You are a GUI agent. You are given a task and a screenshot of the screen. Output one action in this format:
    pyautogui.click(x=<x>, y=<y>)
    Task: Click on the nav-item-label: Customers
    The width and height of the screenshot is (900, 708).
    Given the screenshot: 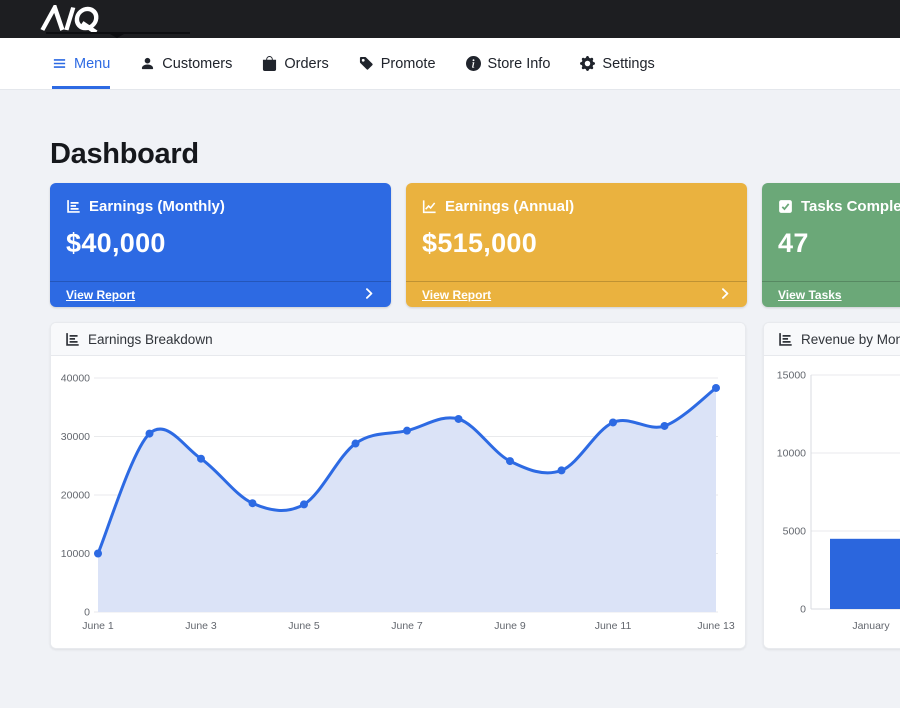 What is the action you would take?
    pyautogui.click(x=197, y=63)
    